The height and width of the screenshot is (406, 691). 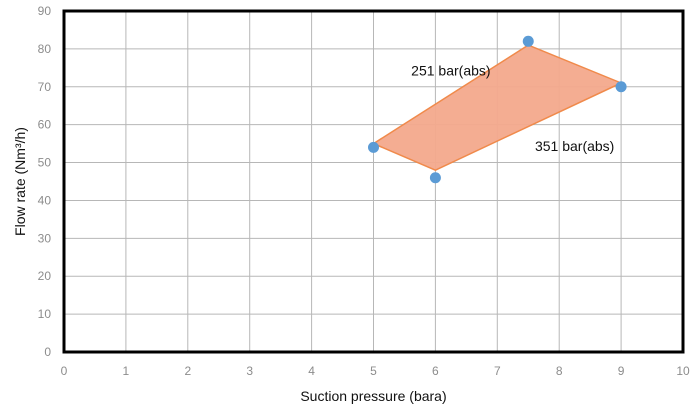 What do you see at coordinates (187, 371) in the screenshot?
I see `x-tick-label: 2` at bounding box center [187, 371].